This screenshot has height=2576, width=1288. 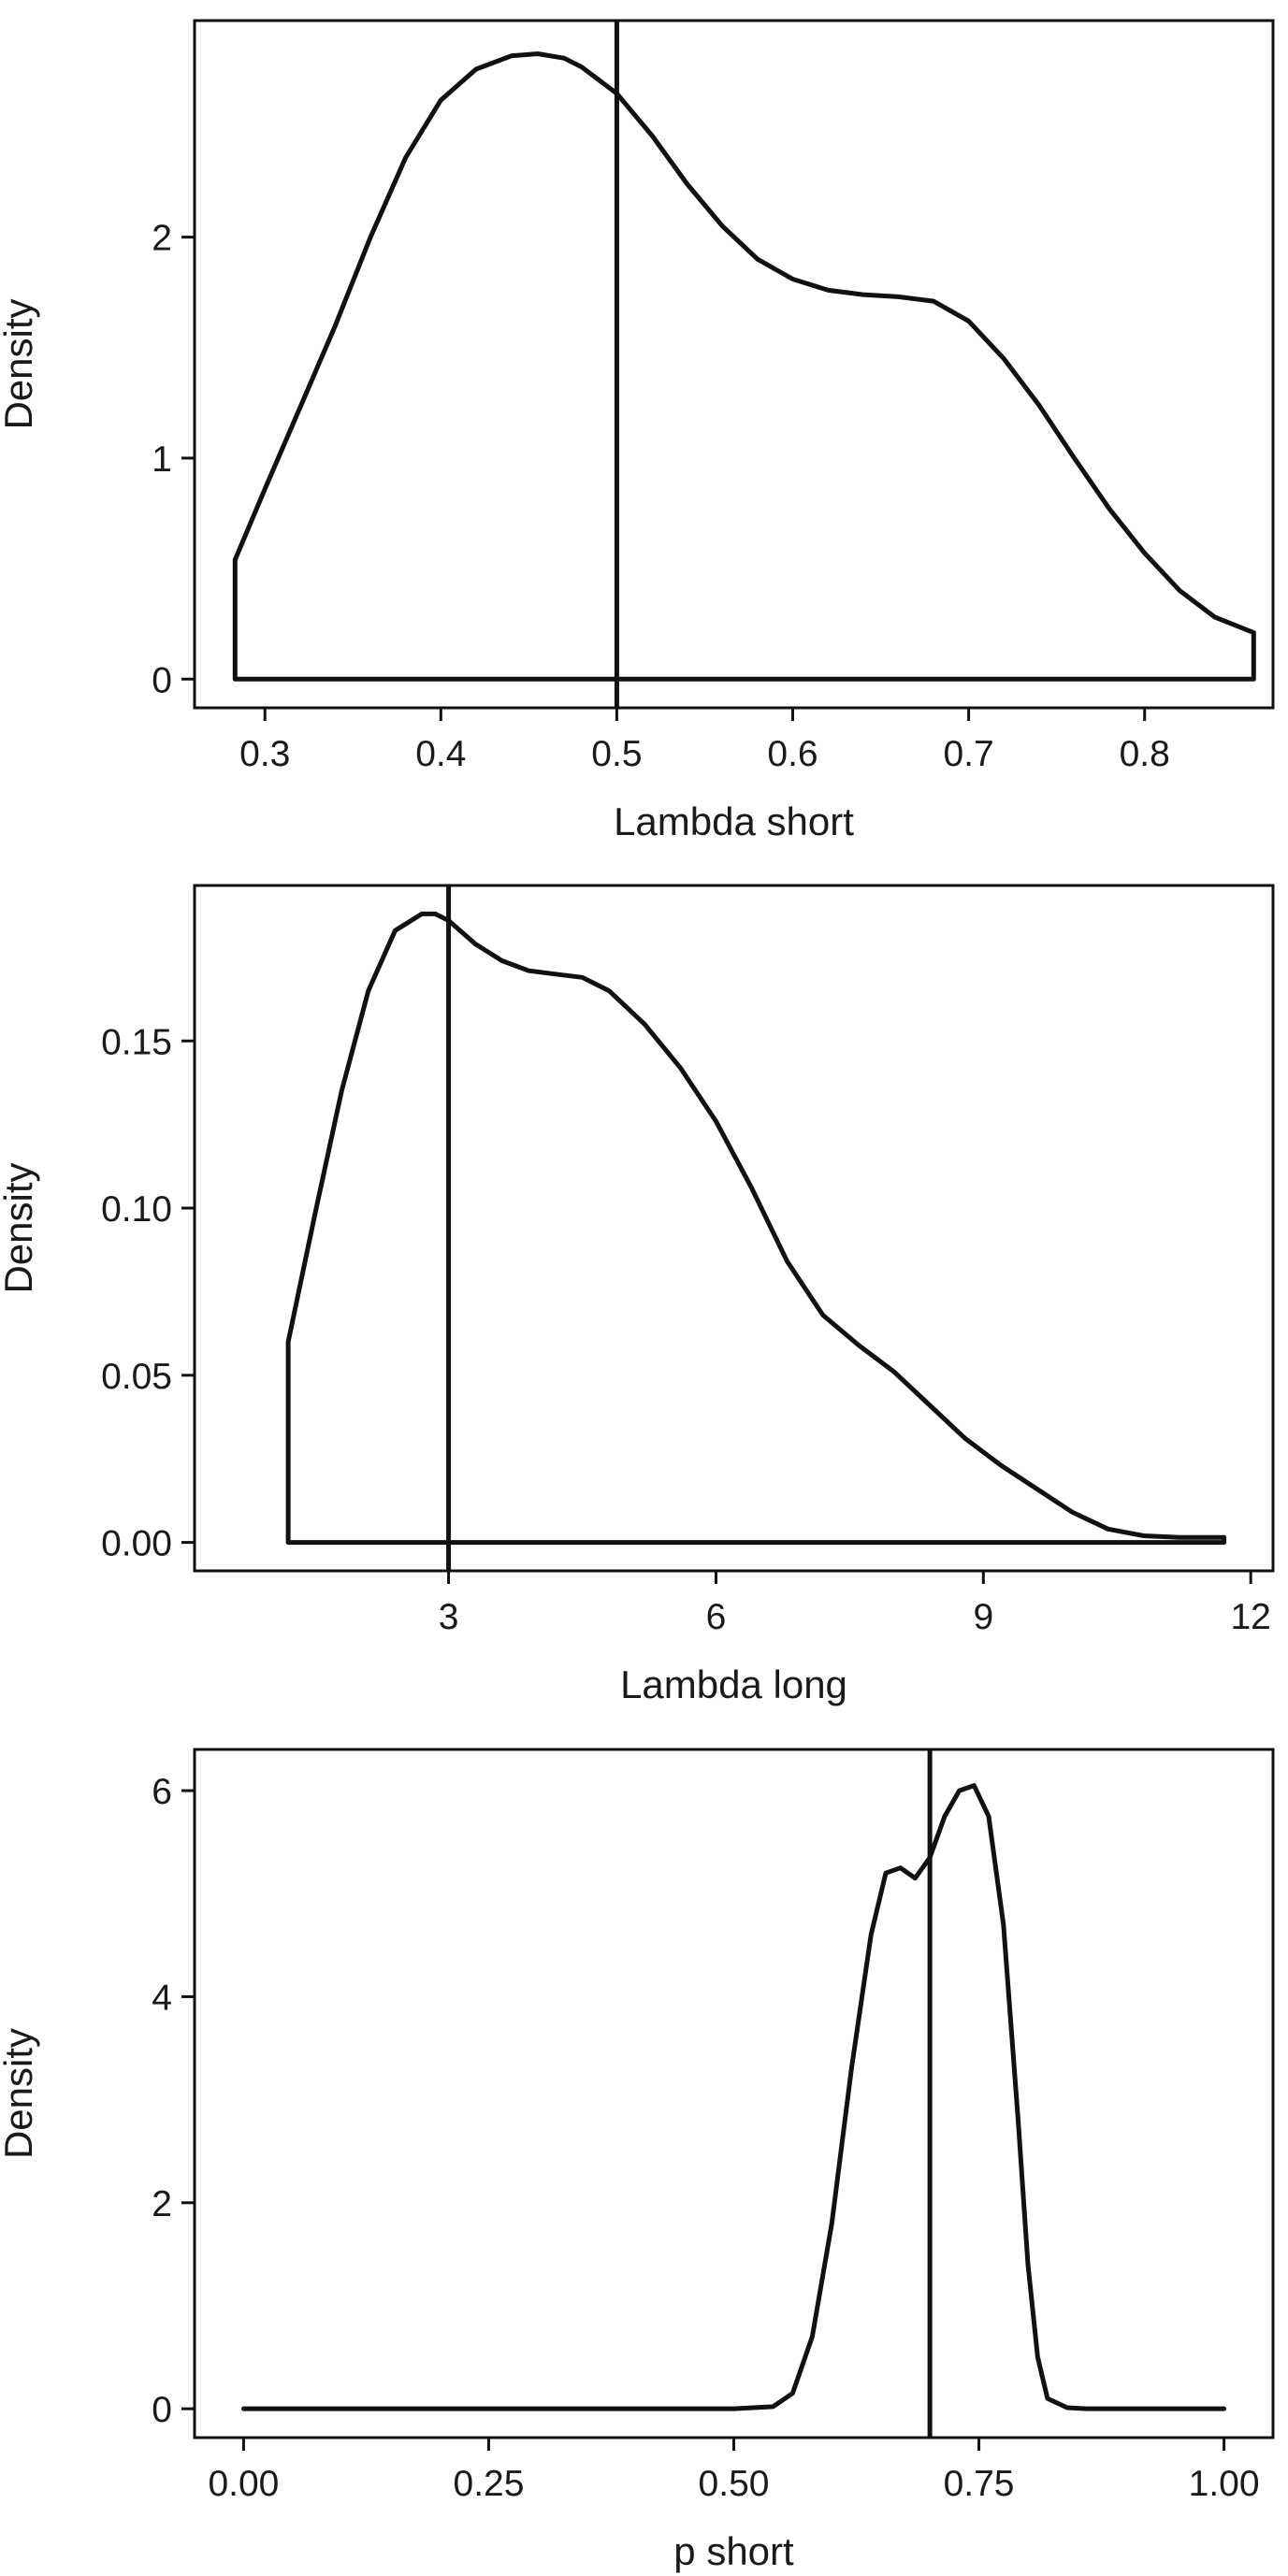 I want to click on y-tick-label: 6, so click(x=162, y=1792).